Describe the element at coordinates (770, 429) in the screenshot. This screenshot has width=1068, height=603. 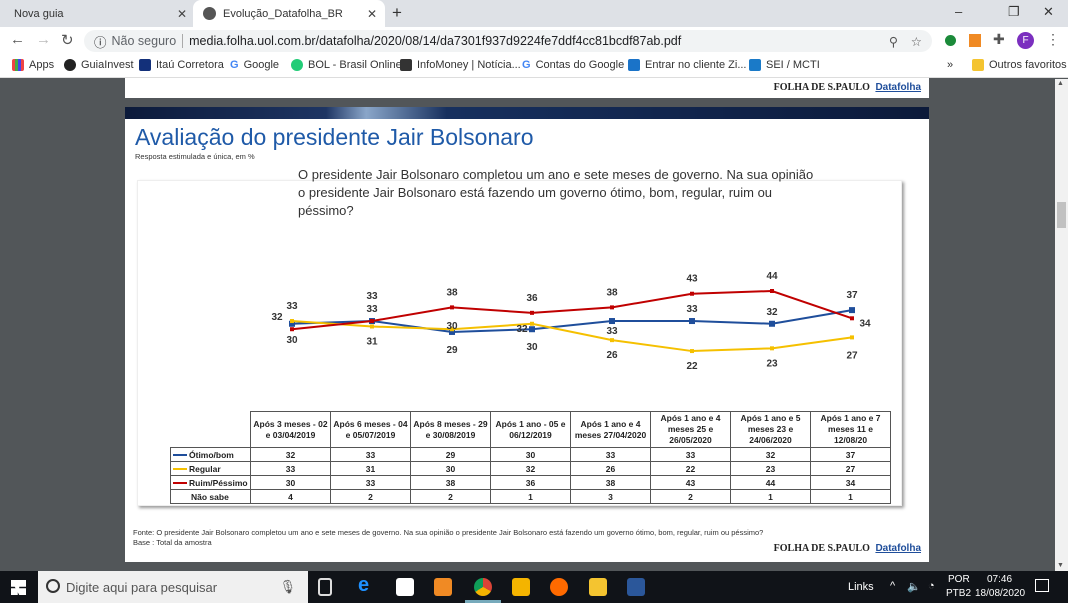
I see `column-header: Após 1 ano e 5 meses 23 e 24/06/2020` at that location.